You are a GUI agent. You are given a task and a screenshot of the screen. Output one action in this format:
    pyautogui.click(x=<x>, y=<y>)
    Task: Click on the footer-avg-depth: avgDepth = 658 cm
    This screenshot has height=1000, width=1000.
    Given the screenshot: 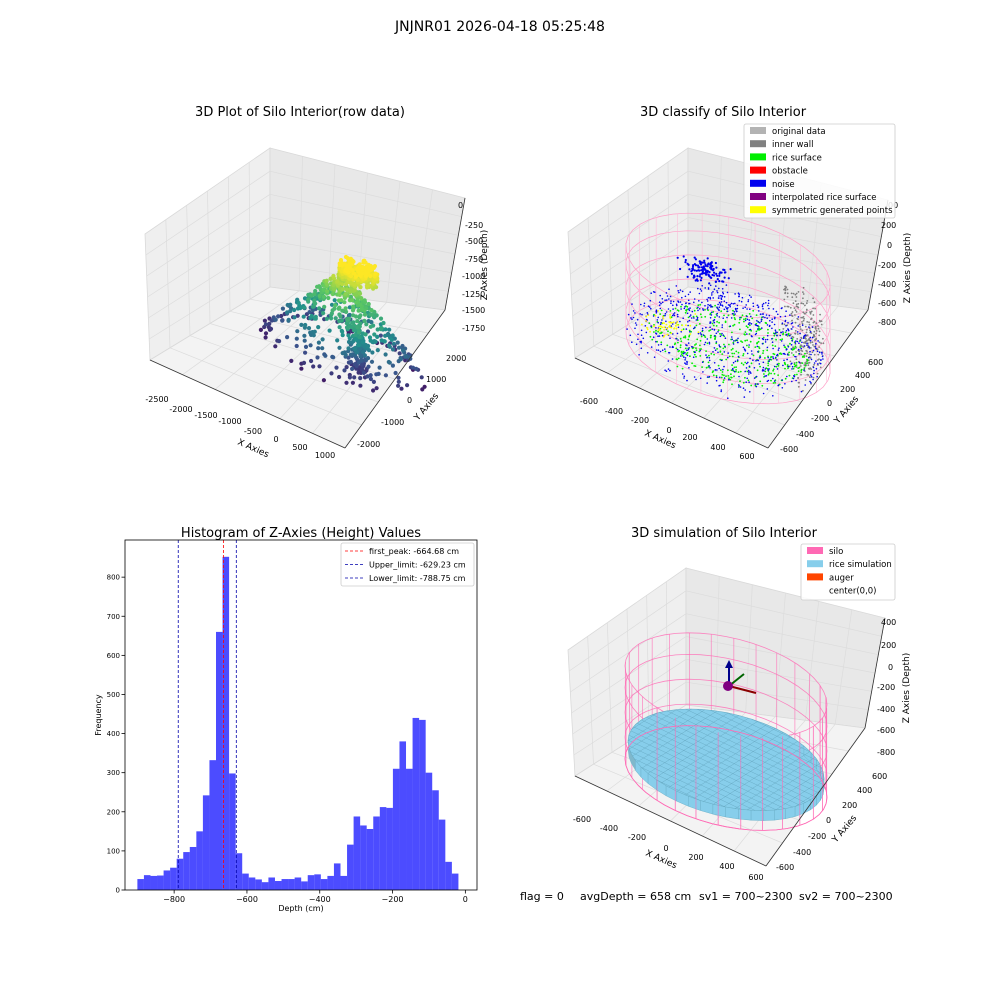 What is the action you would take?
    pyautogui.click(x=635, y=896)
    